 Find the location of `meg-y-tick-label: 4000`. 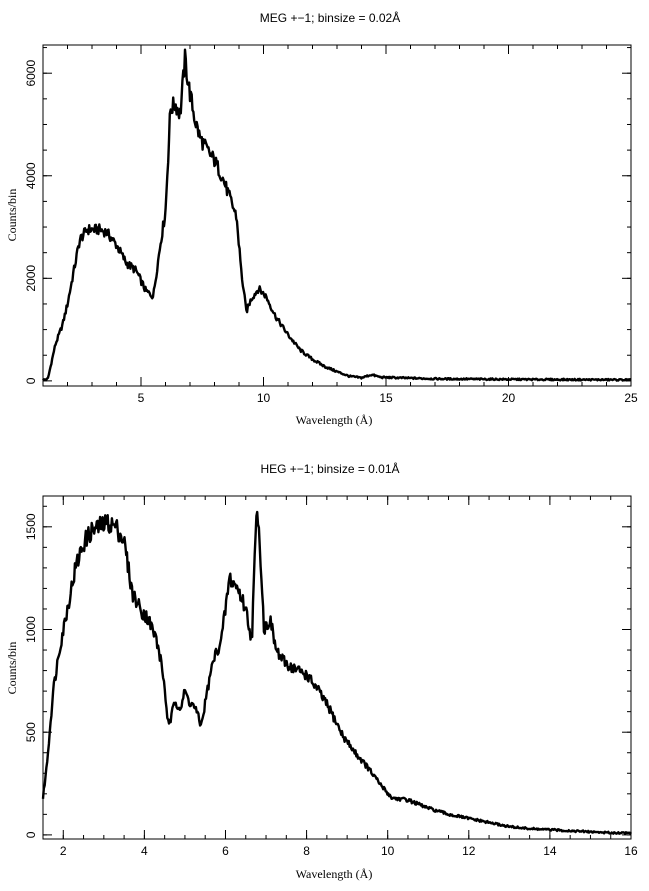

meg-y-tick-label: 4000 is located at coordinates (31, 175).